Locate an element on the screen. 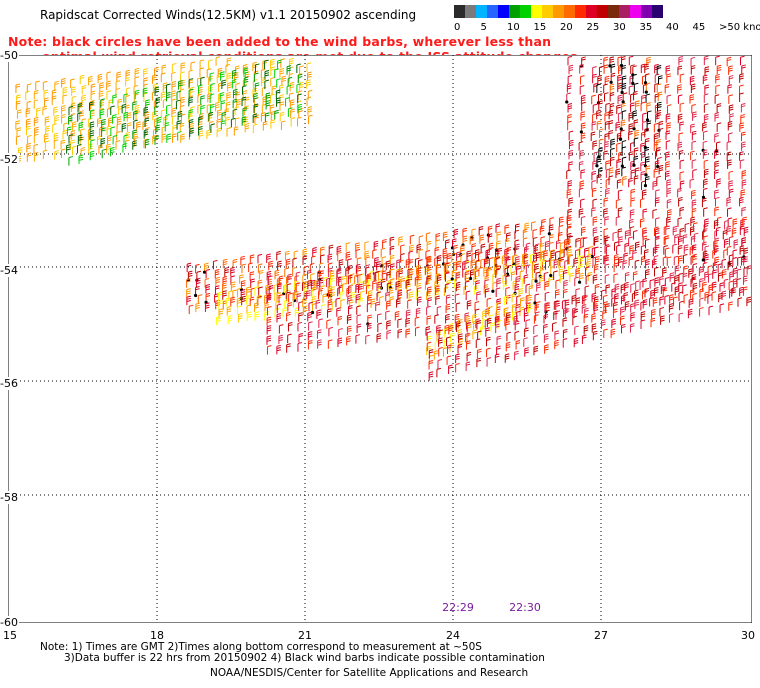 The width and height of the screenshot is (760, 688). legend-swatch is located at coordinates (602, 11).